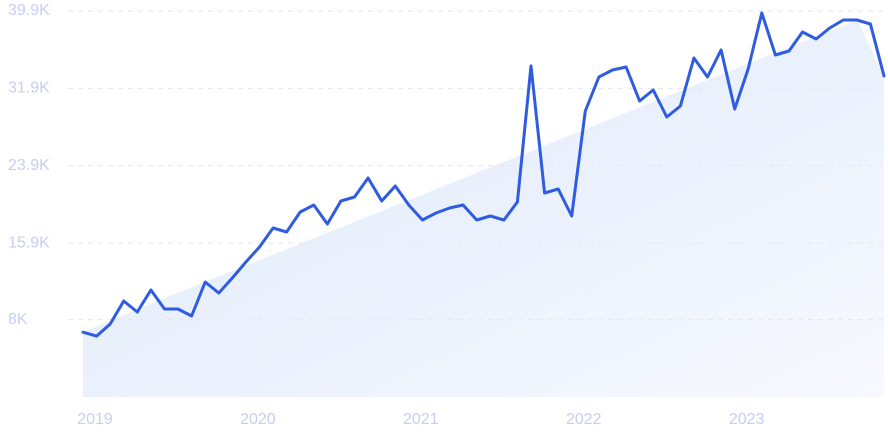  I want to click on y-tick-label: 31.9K, so click(29, 88).